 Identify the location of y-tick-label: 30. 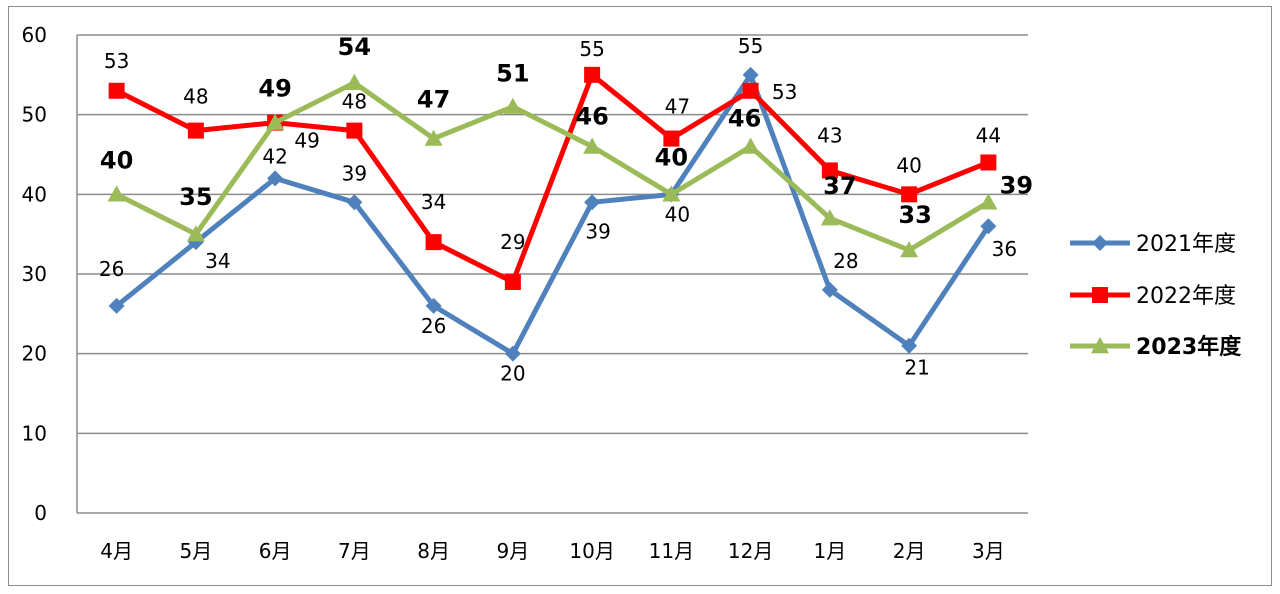
(34, 274).